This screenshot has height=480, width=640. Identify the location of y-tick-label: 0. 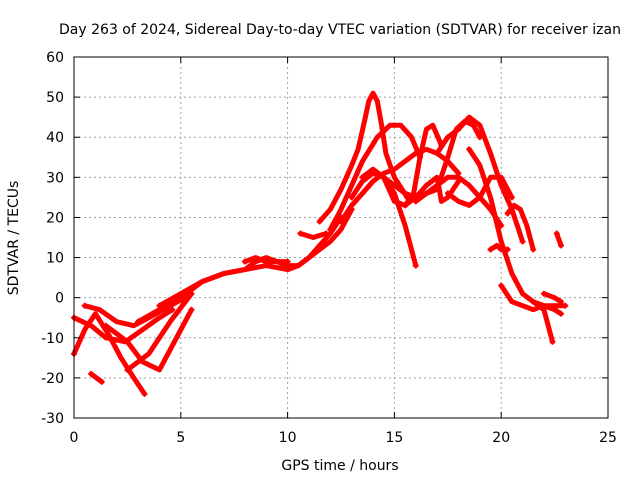
(59, 299).